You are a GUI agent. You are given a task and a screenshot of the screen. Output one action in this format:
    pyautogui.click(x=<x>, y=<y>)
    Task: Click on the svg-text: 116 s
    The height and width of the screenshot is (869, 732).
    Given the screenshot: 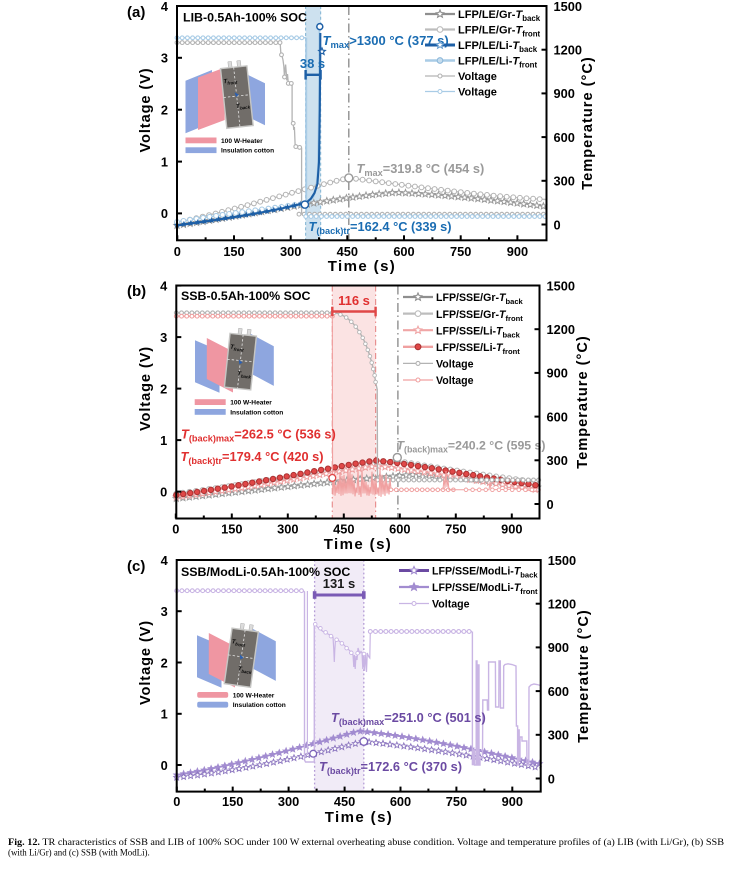 What is the action you would take?
    pyautogui.click(x=354, y=300)
    